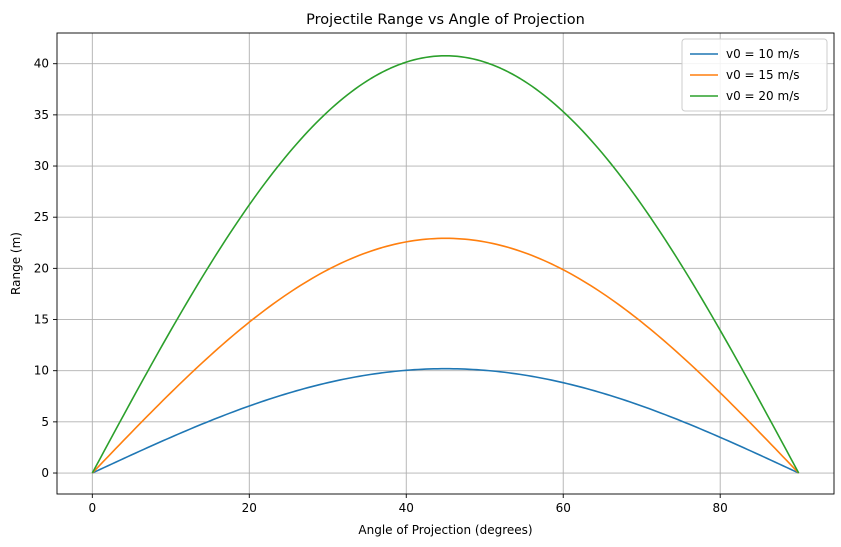 This screenshot has width=841, height=547. Describe the element at coordinates (445, 20) in the screenshot. I see `chart-title: Projectile Range vs Angle of Projection` at that location.